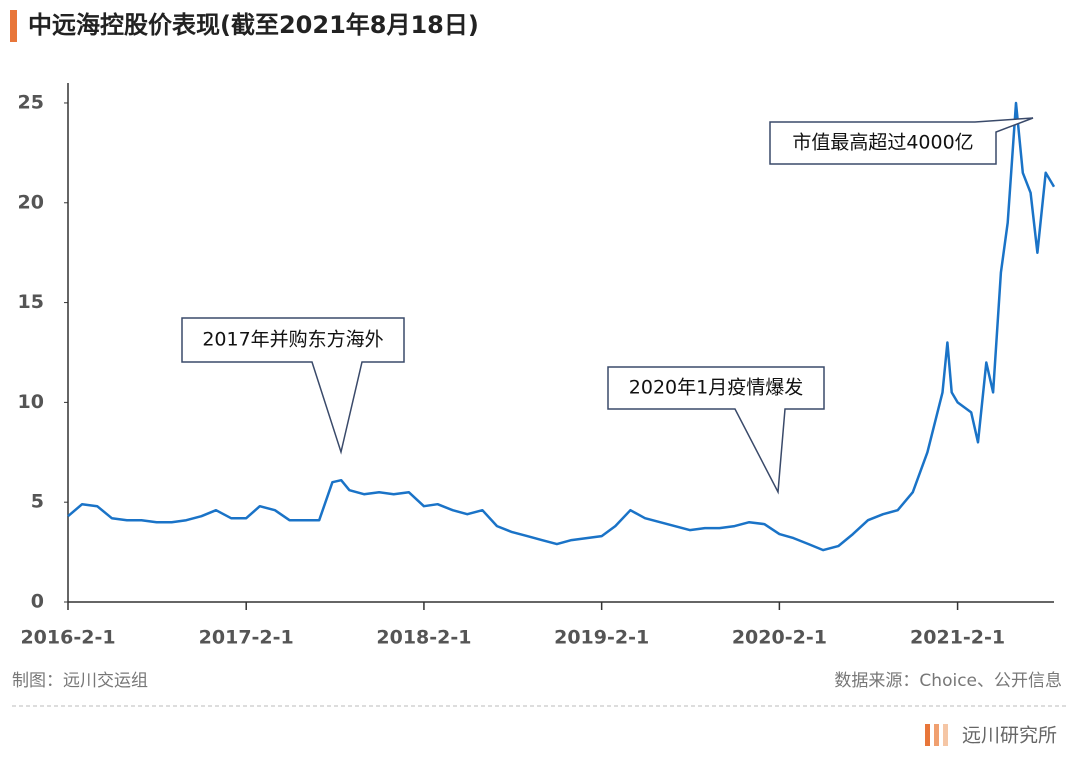 The width and height of the screenshot is (1080, 760). What do you see at coordinates (1009, 736) in the screenshot?
I see `logo-text: 远川研究所` at bounding box center [1009, 736].